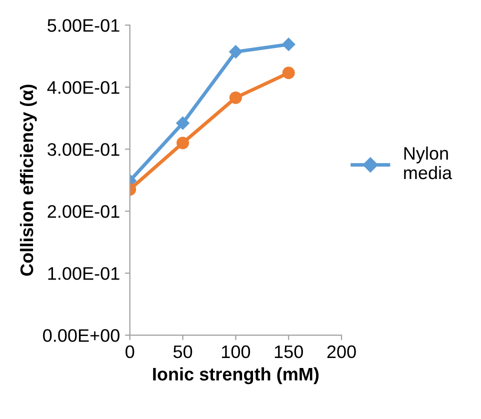 Image resolution: width=481 pixels, height=419 pixels. What do you see at coordinates (84, 273) in the screenshot?
I see `y-tick-label: 1.00E-01` at bounding box center [84, 273].